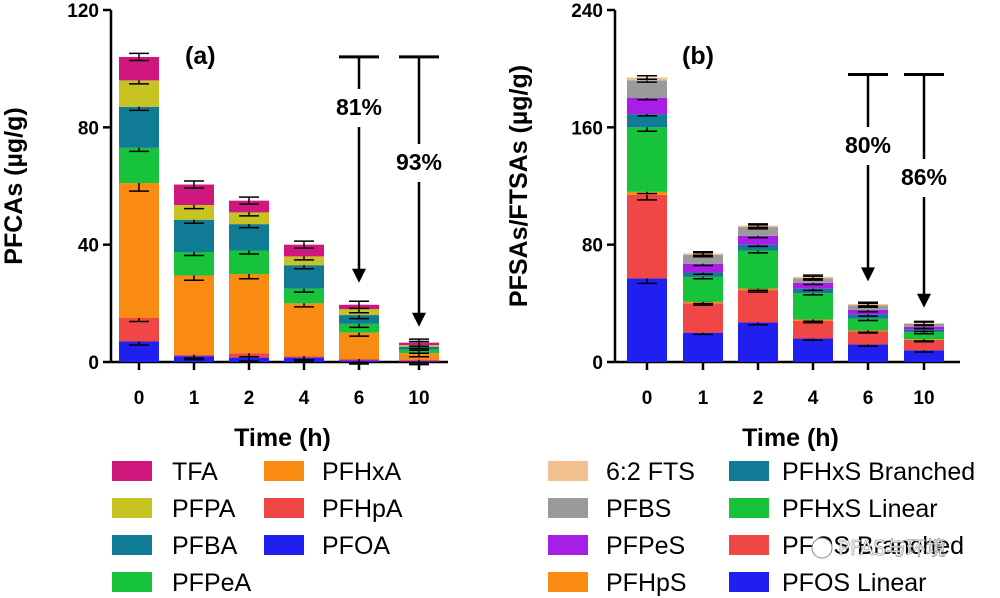 The height and width of the screenshot is (598, 1000). What do you see at coordinates (204, 509) in the screenshot?
I see `legend-label: PFPA` at bounding box center [204, 509].